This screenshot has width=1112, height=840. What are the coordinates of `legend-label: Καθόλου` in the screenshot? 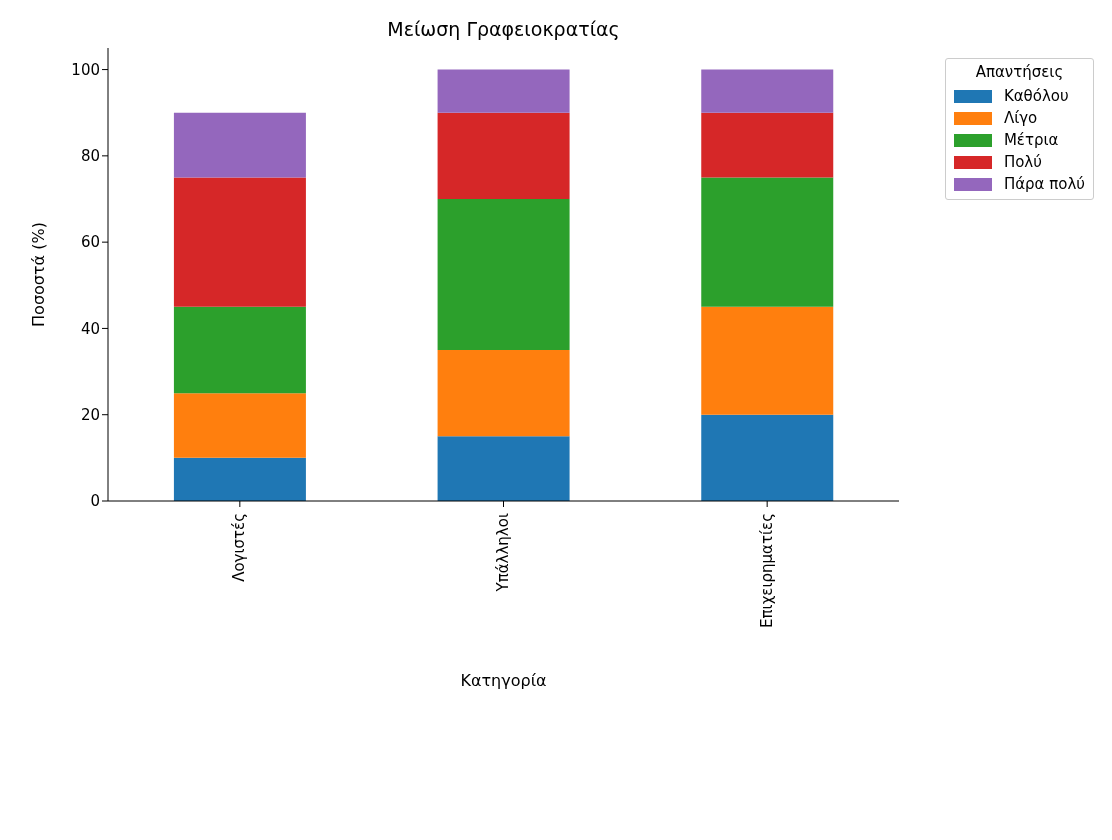 It's located at (1036, 96).